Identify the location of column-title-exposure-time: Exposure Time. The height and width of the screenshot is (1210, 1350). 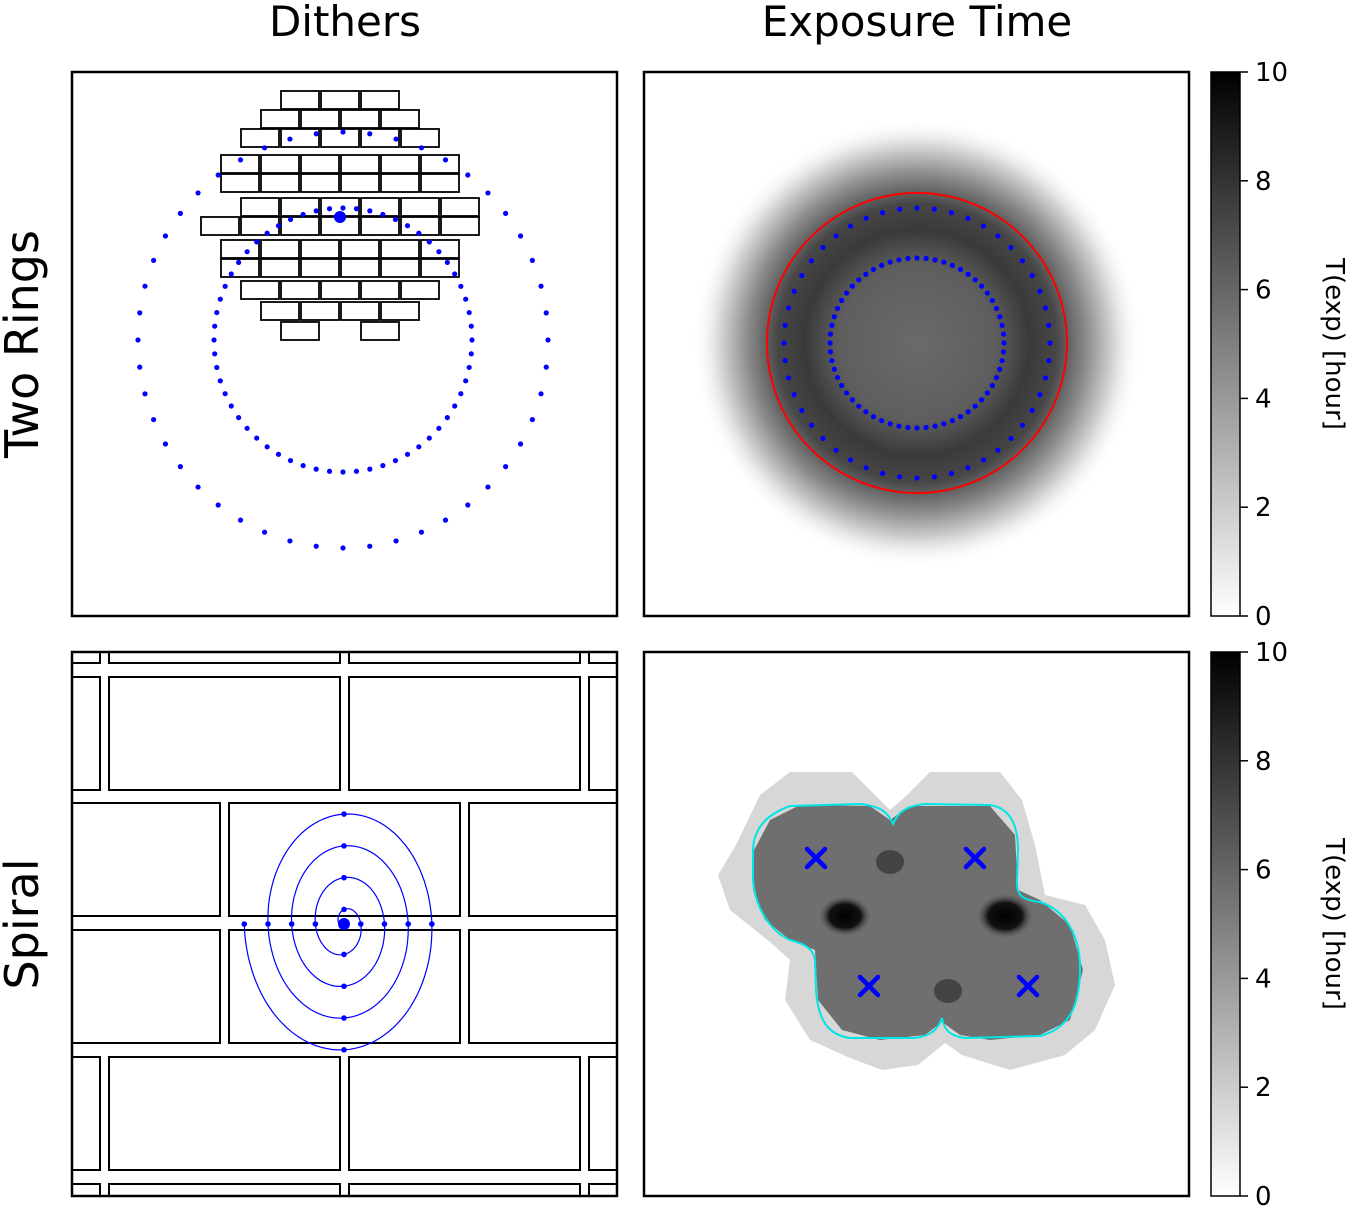
(917, 23).